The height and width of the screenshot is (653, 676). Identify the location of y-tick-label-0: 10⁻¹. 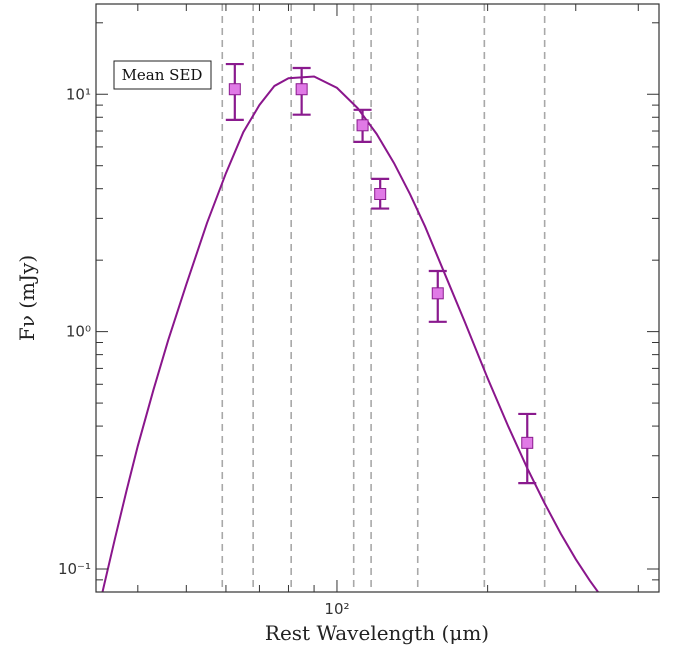
(74, 569).